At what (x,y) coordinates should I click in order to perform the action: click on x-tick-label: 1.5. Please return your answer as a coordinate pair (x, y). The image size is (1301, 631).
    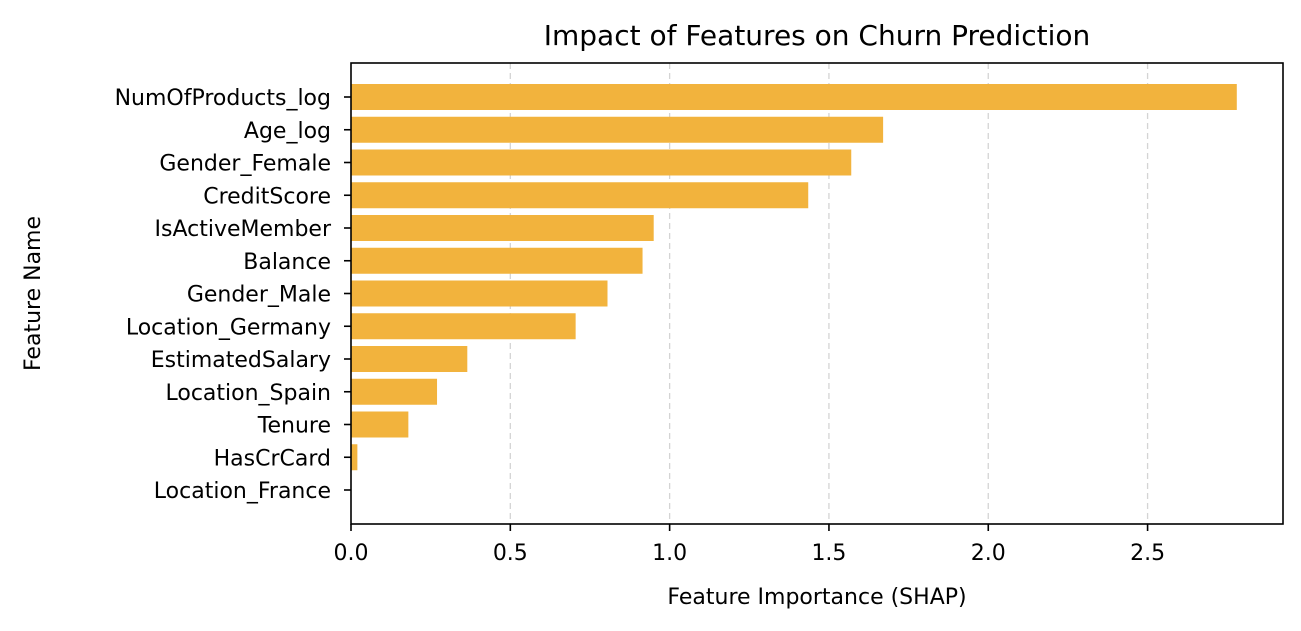
    Looking at the image, I should click on (828, 553).